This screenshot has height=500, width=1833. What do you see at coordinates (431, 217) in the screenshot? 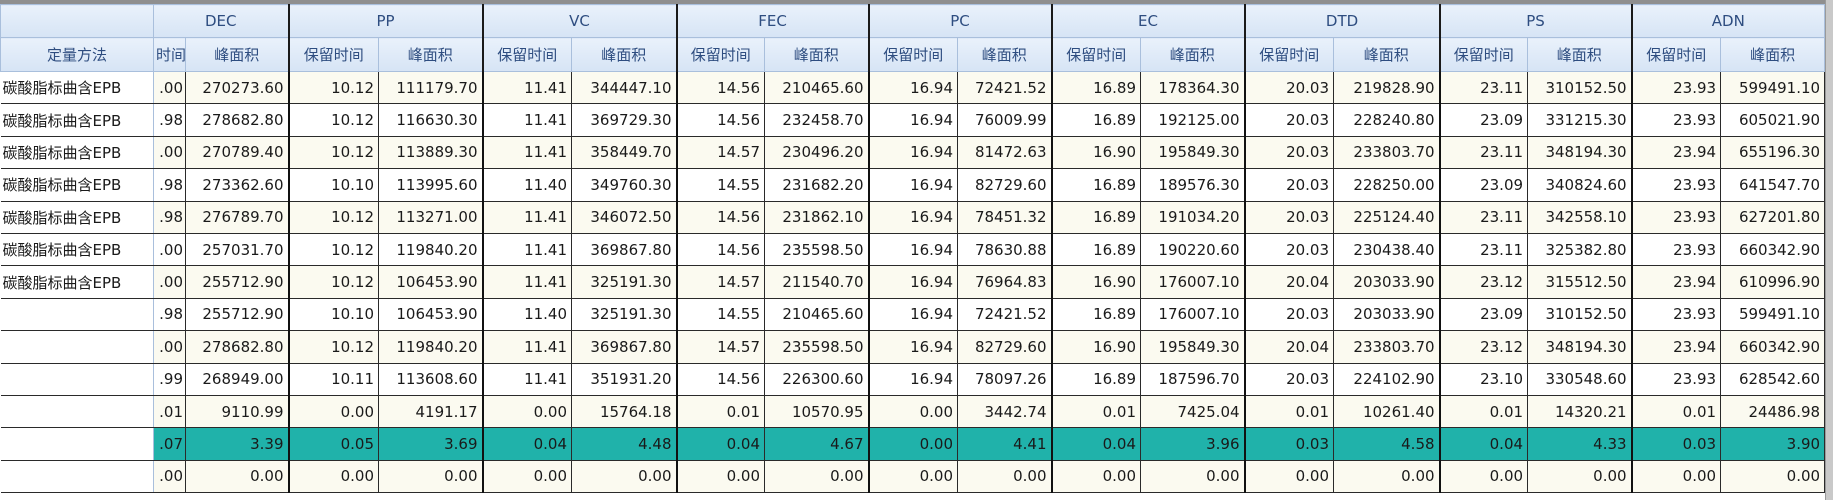
I see `peak-area-cell: 113271.00` at bounding box center [431, 217].